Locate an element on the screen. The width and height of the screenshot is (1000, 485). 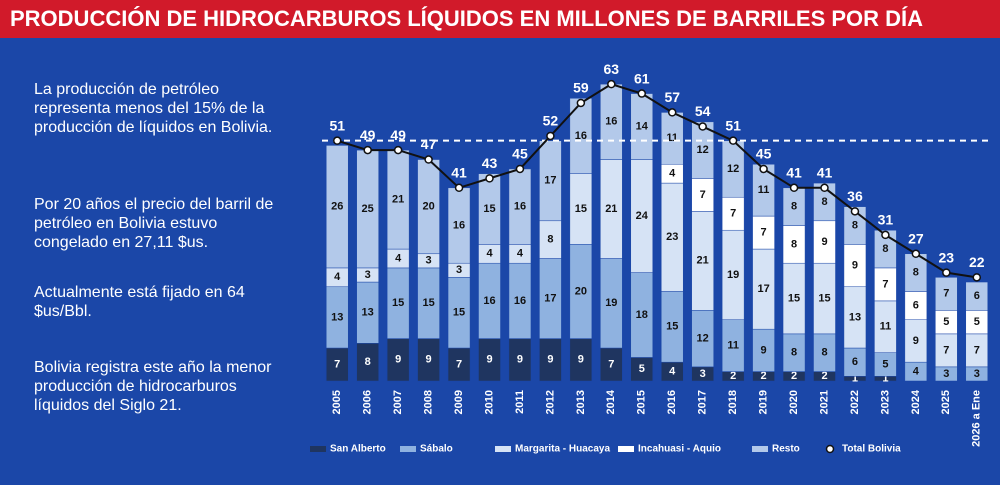
total-label: 31 is located at coordinates (886, 220).